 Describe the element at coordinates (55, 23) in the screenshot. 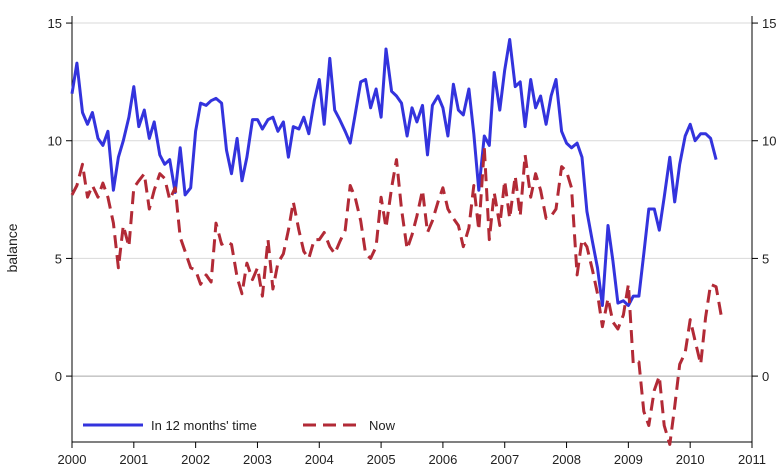

I see `y-tick-label-15: 15` at that location.